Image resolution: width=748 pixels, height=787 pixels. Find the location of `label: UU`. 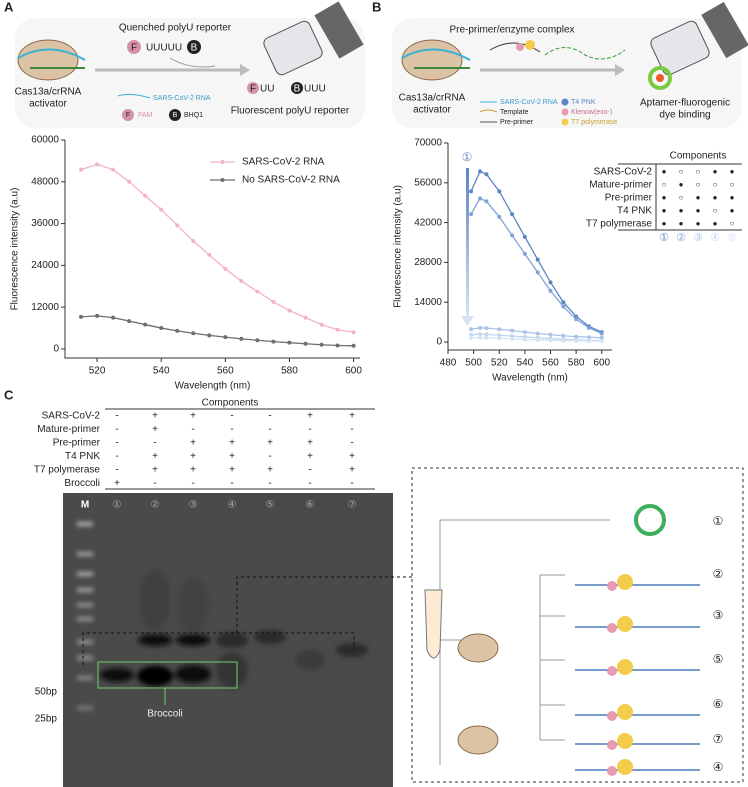

label: UU is located at coordinates (267, 89).